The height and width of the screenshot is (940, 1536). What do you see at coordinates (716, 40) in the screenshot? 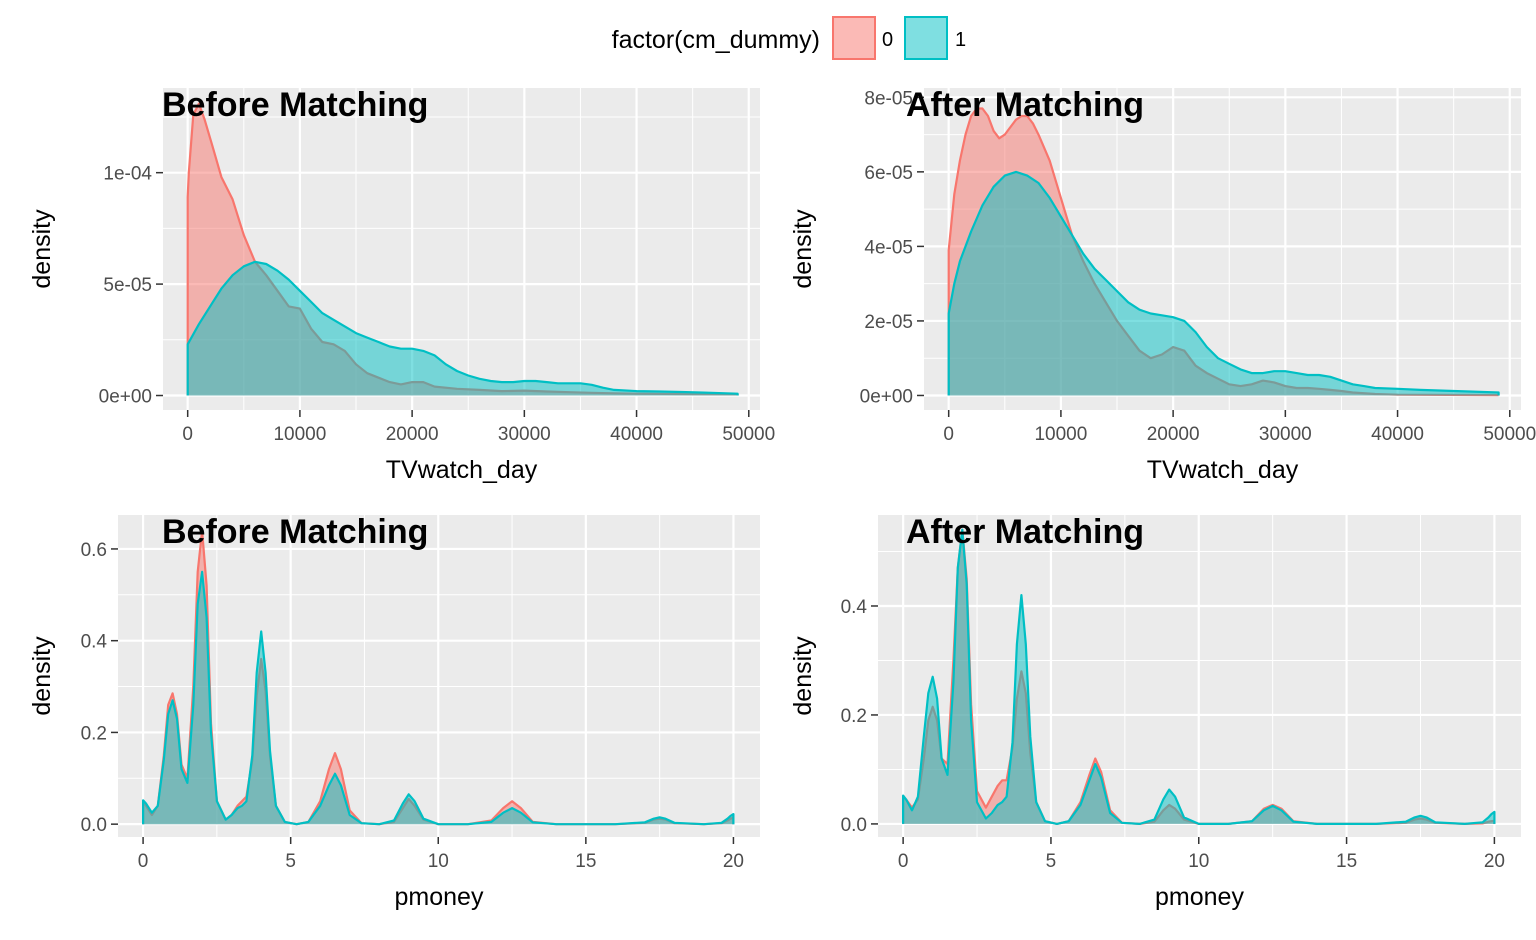
I see `legend-title: factor(cm_dummy)` at bounding box center [716, 40].